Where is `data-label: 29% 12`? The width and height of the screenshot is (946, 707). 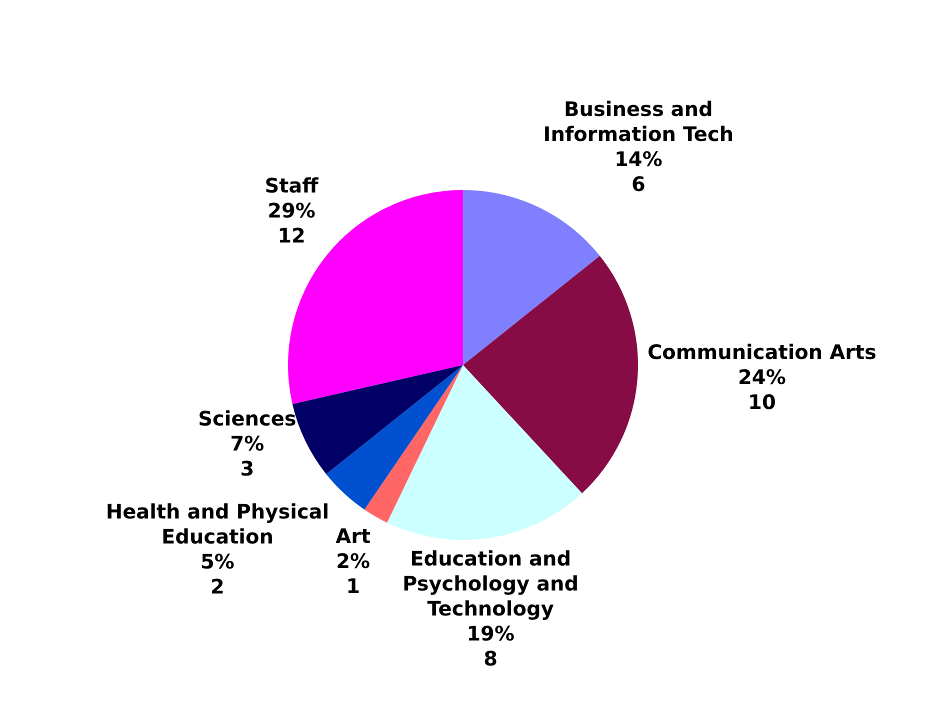
data-label: 29% 12 is located at coordinates (292, 223).